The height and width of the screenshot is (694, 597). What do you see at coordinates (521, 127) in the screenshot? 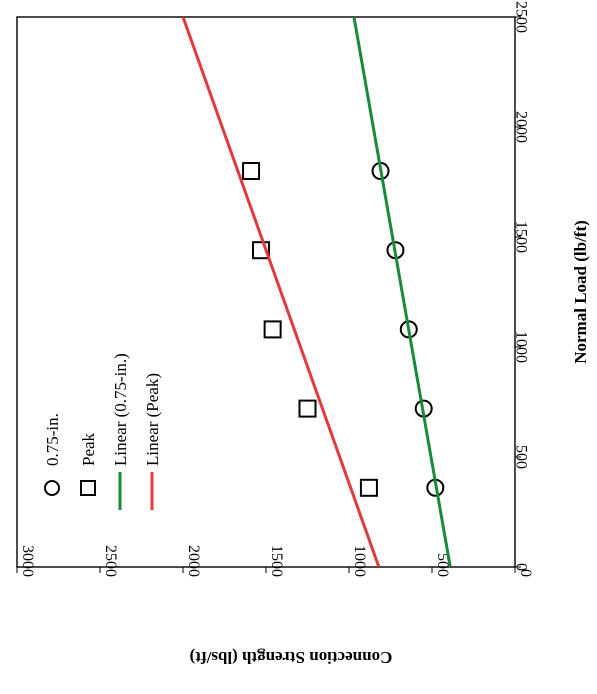
I see `x-tick-label: 2000` at bounding box center [521, 127].